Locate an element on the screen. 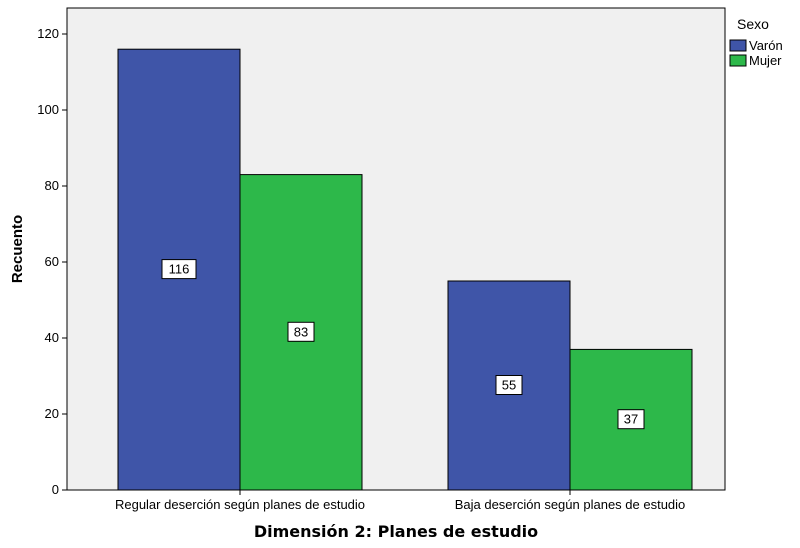 This screenshot has width=800, height=548. data-label: 55 is located at coordinates (509, 385).